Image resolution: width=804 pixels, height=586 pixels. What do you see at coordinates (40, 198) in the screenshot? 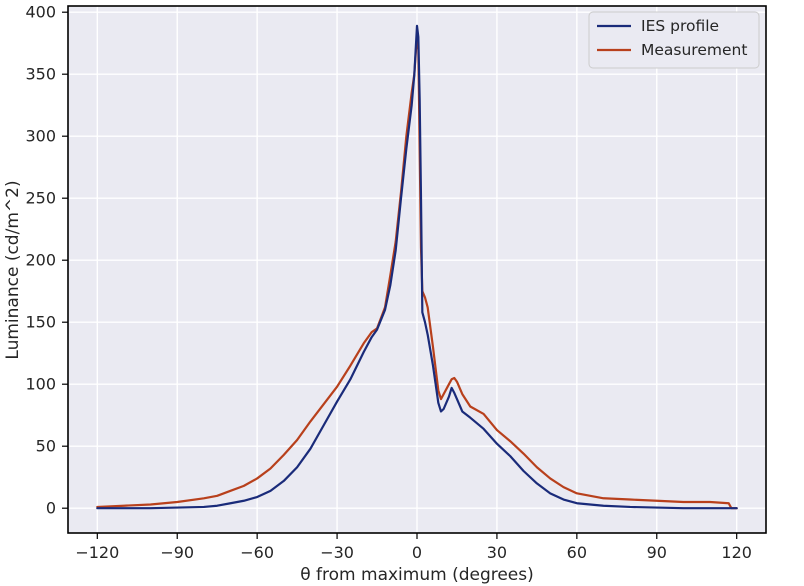
I see `y-tick-label: 250` at bounding box center [40, 198].